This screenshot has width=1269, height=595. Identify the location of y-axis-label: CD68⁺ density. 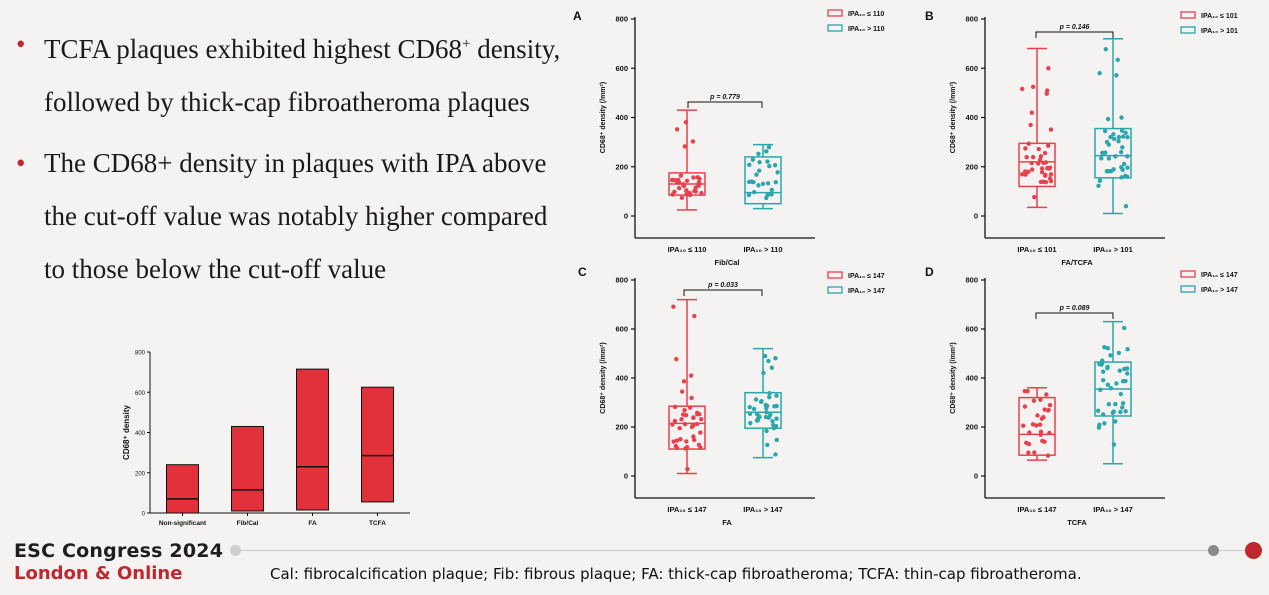
(126, 431).